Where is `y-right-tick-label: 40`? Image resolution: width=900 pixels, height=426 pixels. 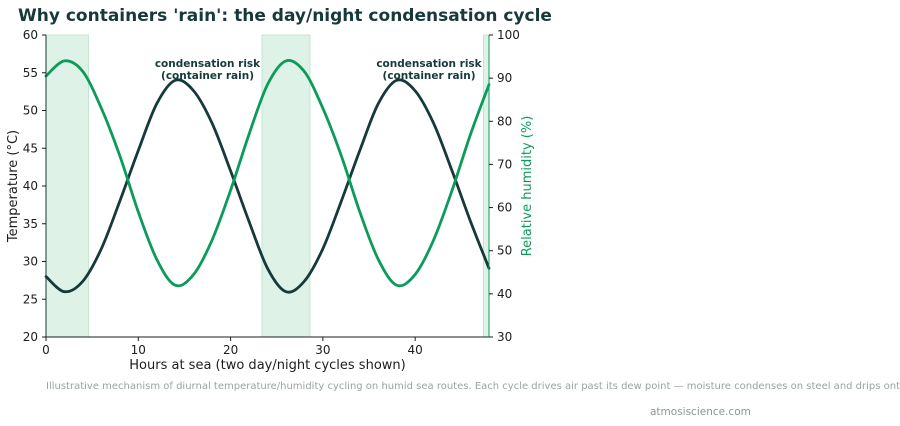
y-right-tick-label: 40 is located at coordinates (504, 294).